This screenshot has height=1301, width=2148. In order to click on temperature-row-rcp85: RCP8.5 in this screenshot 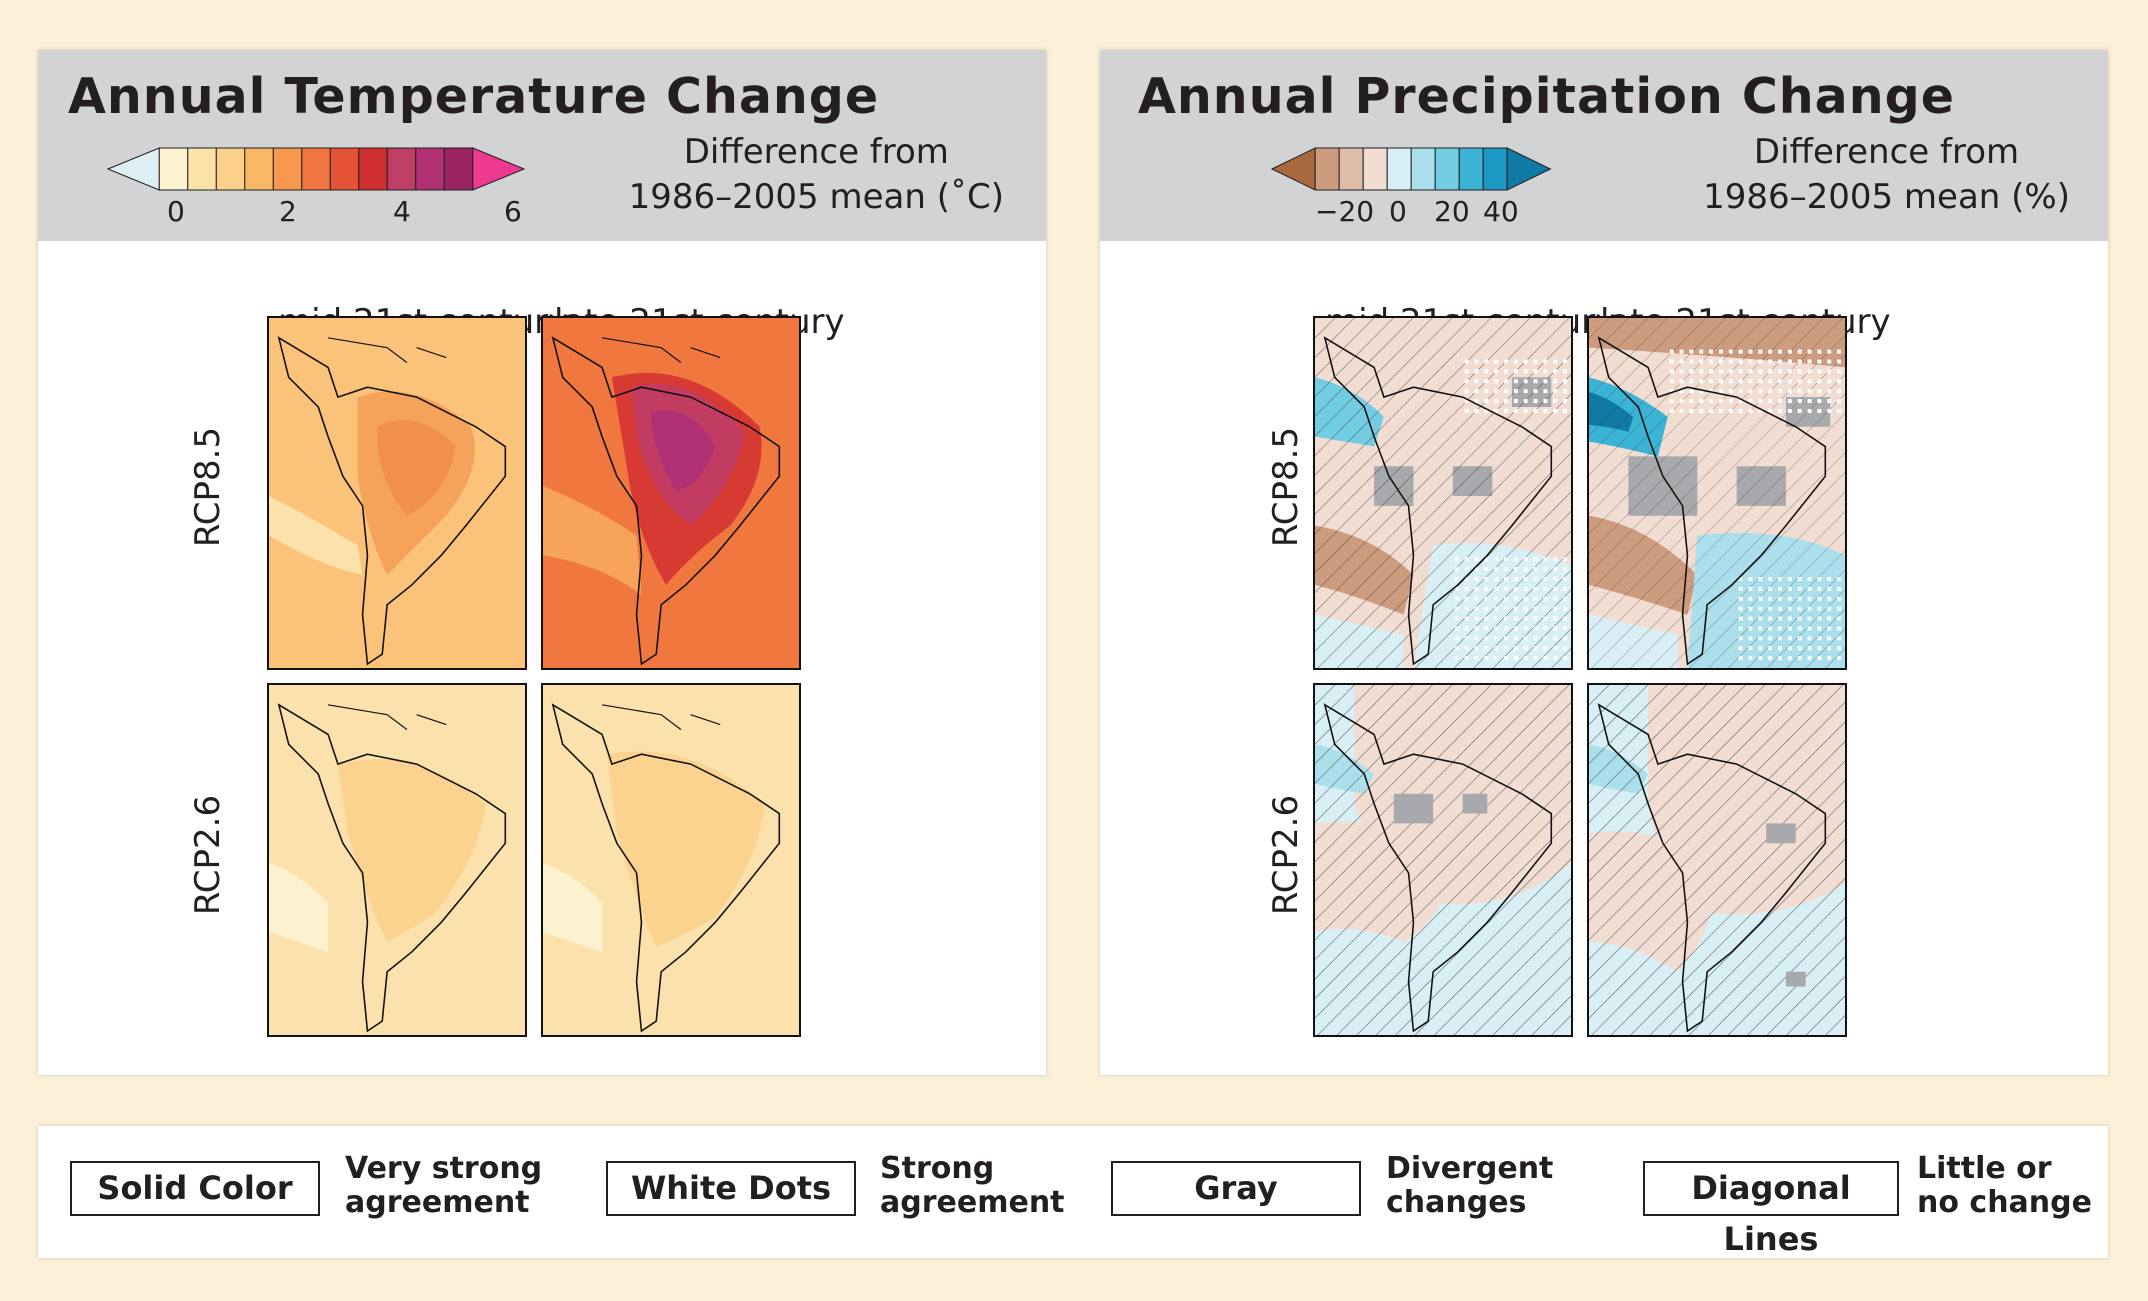, I will do `click(208, 487)`.